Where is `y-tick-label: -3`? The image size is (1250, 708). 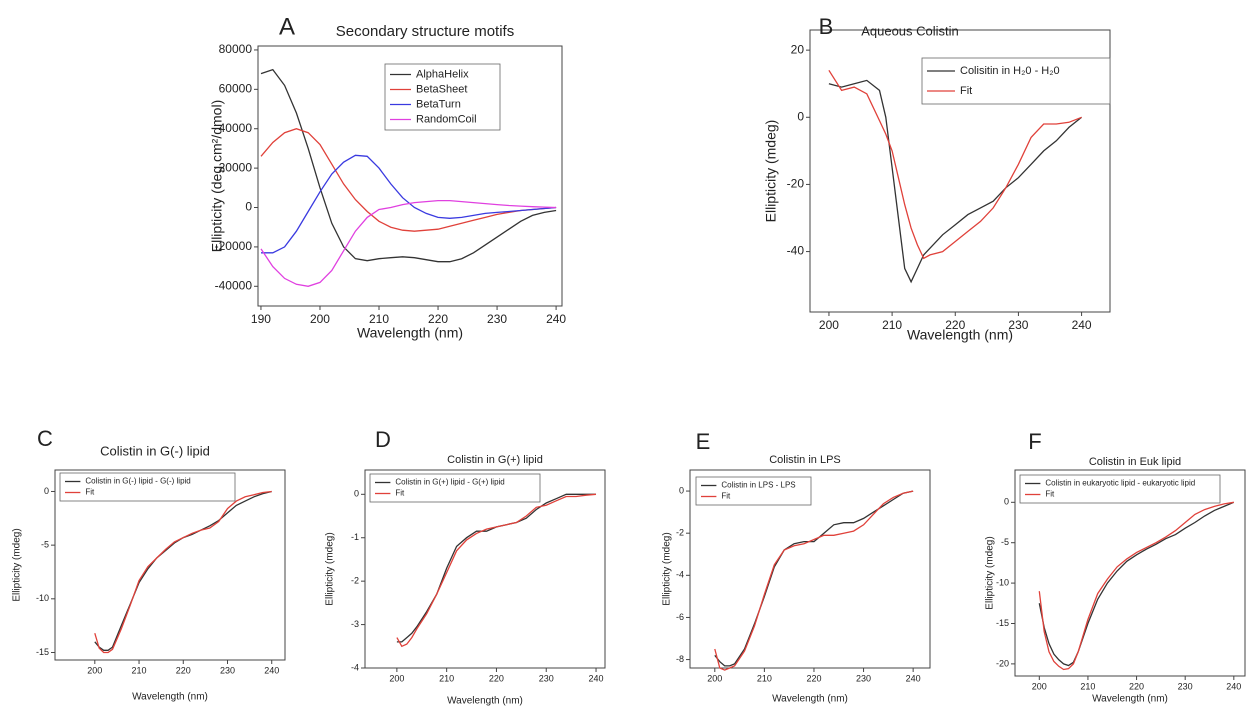 y-tick-label: -3 is located at coordinates (355, 624).